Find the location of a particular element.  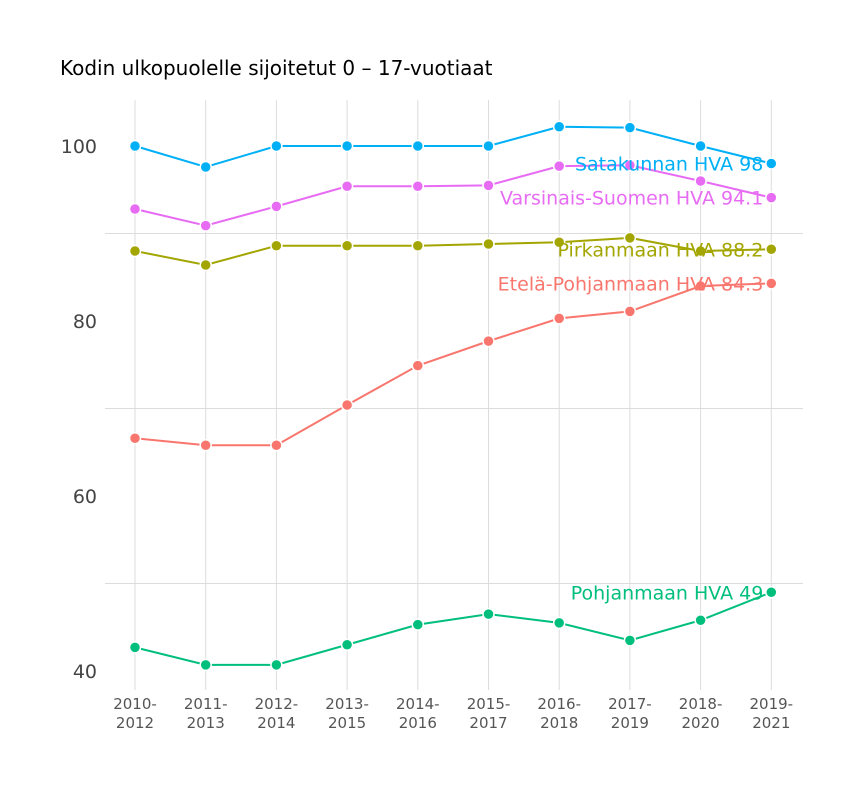

x-tick-label: 2011- is located at coordinates (206, 704).